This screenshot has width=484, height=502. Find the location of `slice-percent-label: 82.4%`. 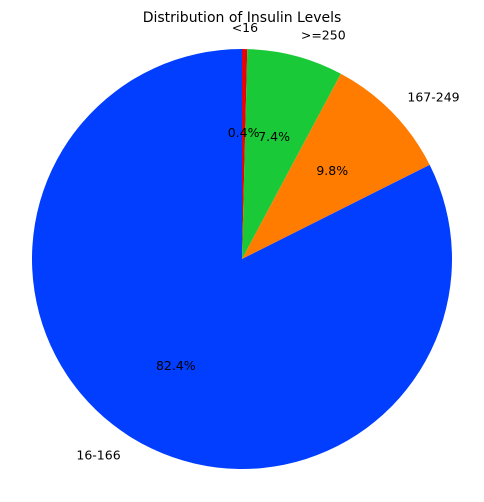

slice-percent-label: 82.4% is located at coordinates (176, 365).